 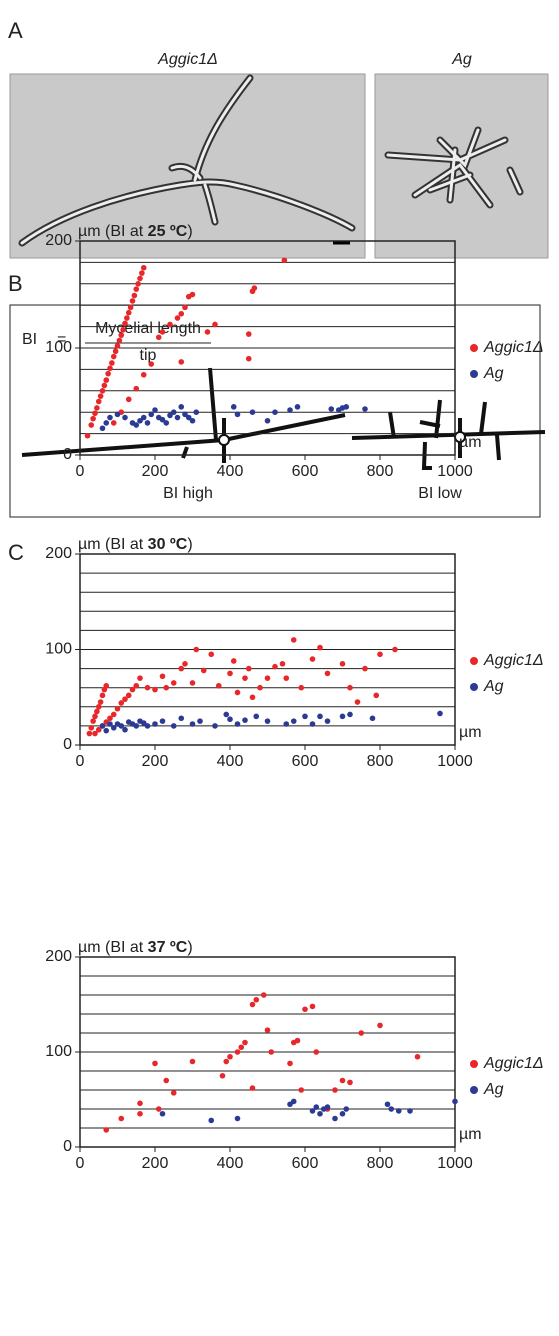 What do you see at coordinates (305, 1163) in the screenshot?
I see `x-tick-label: 600` at bounding box center [305, 1163].